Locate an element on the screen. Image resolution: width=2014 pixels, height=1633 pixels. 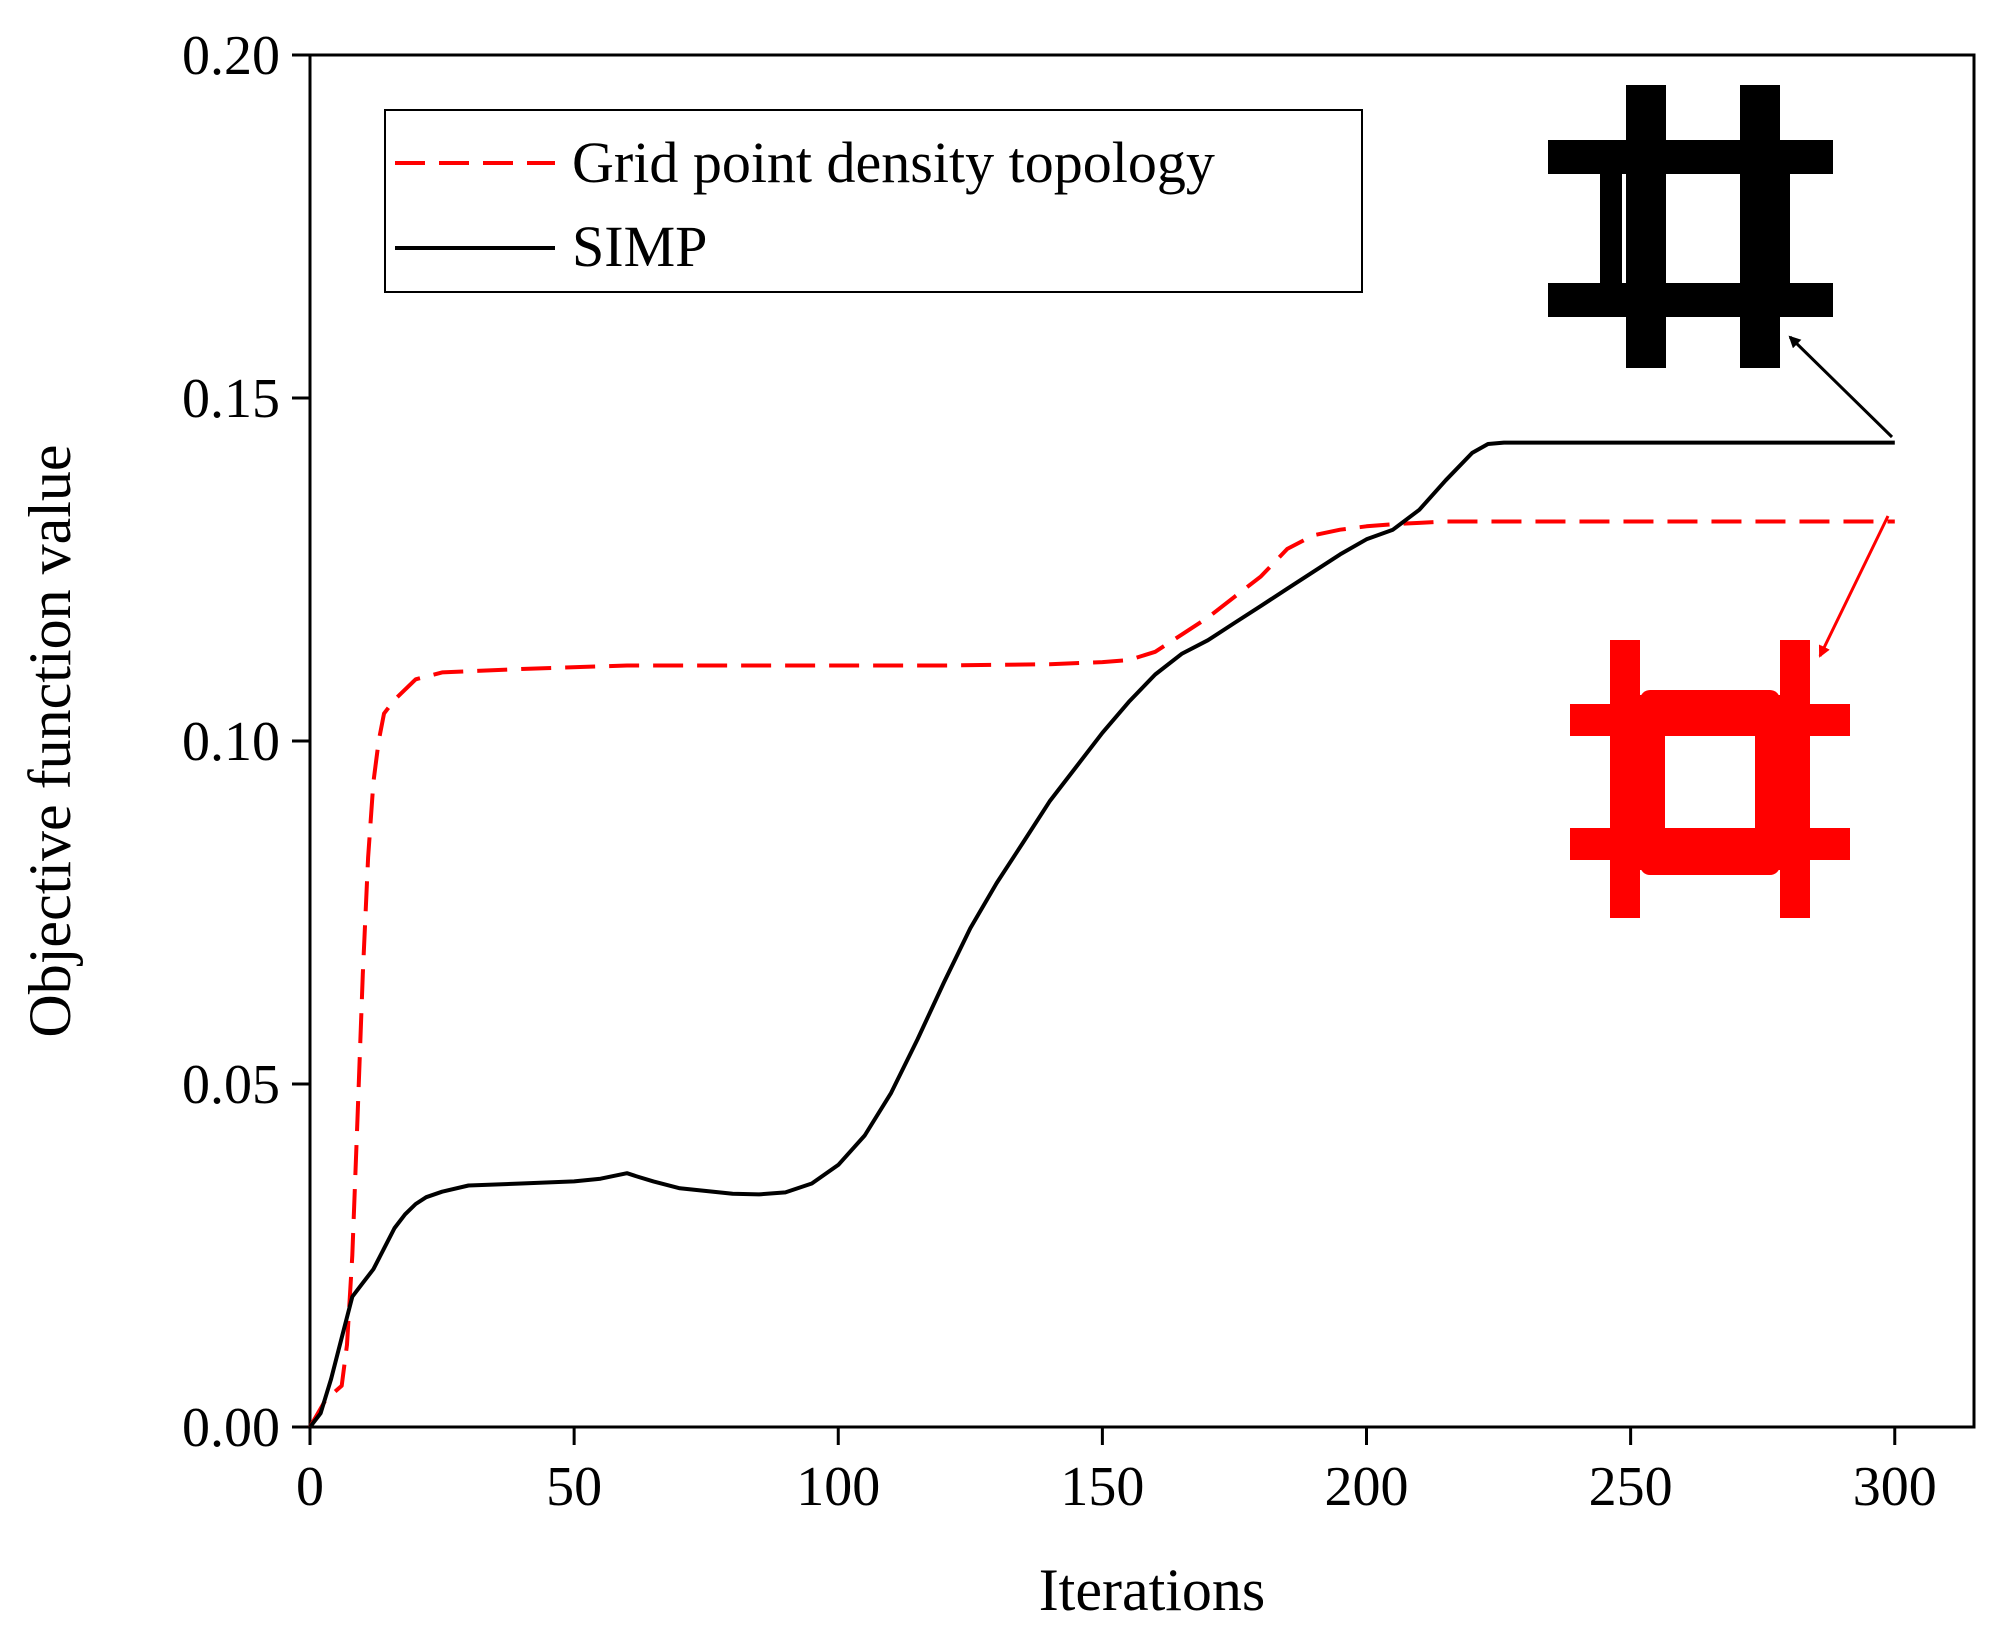
simp-topology-image is located at coordinates (1690, 226).